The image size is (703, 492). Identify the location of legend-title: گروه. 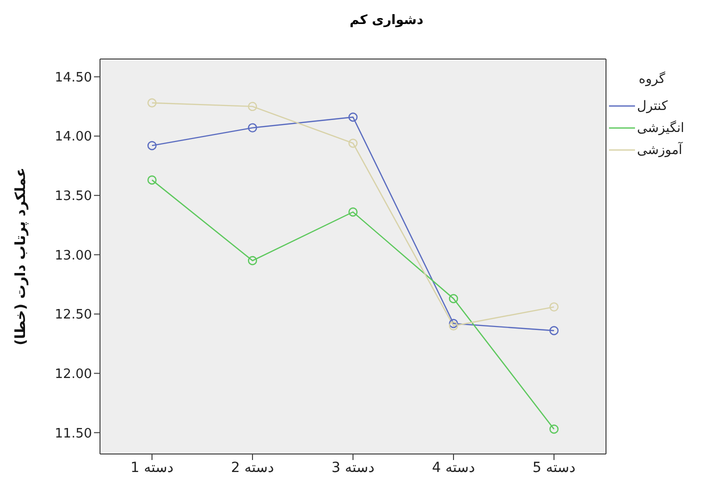
(652, 79).